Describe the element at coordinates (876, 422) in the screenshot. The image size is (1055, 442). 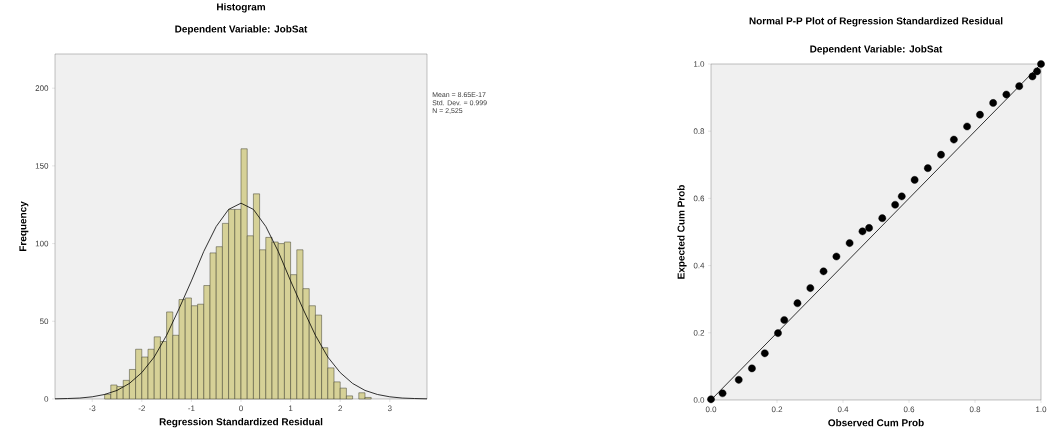
I see `x-axis-title: Observed Cum Prob` at that location.